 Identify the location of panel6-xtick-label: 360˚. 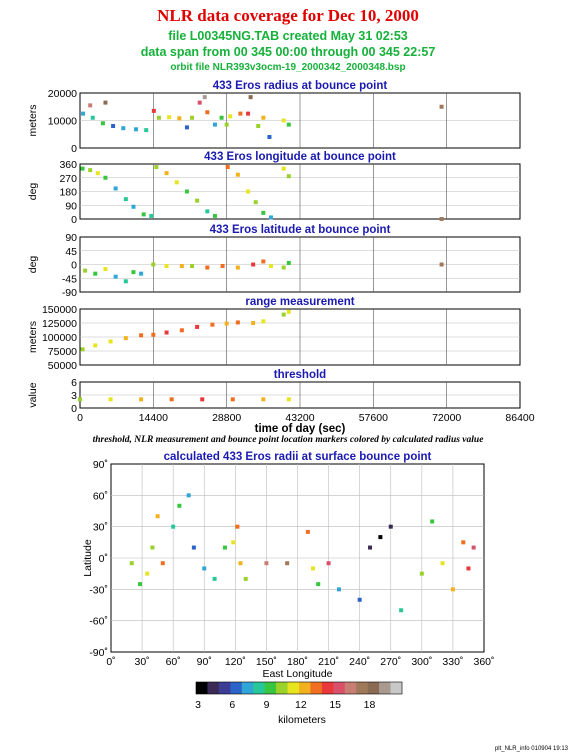
(483, 662).